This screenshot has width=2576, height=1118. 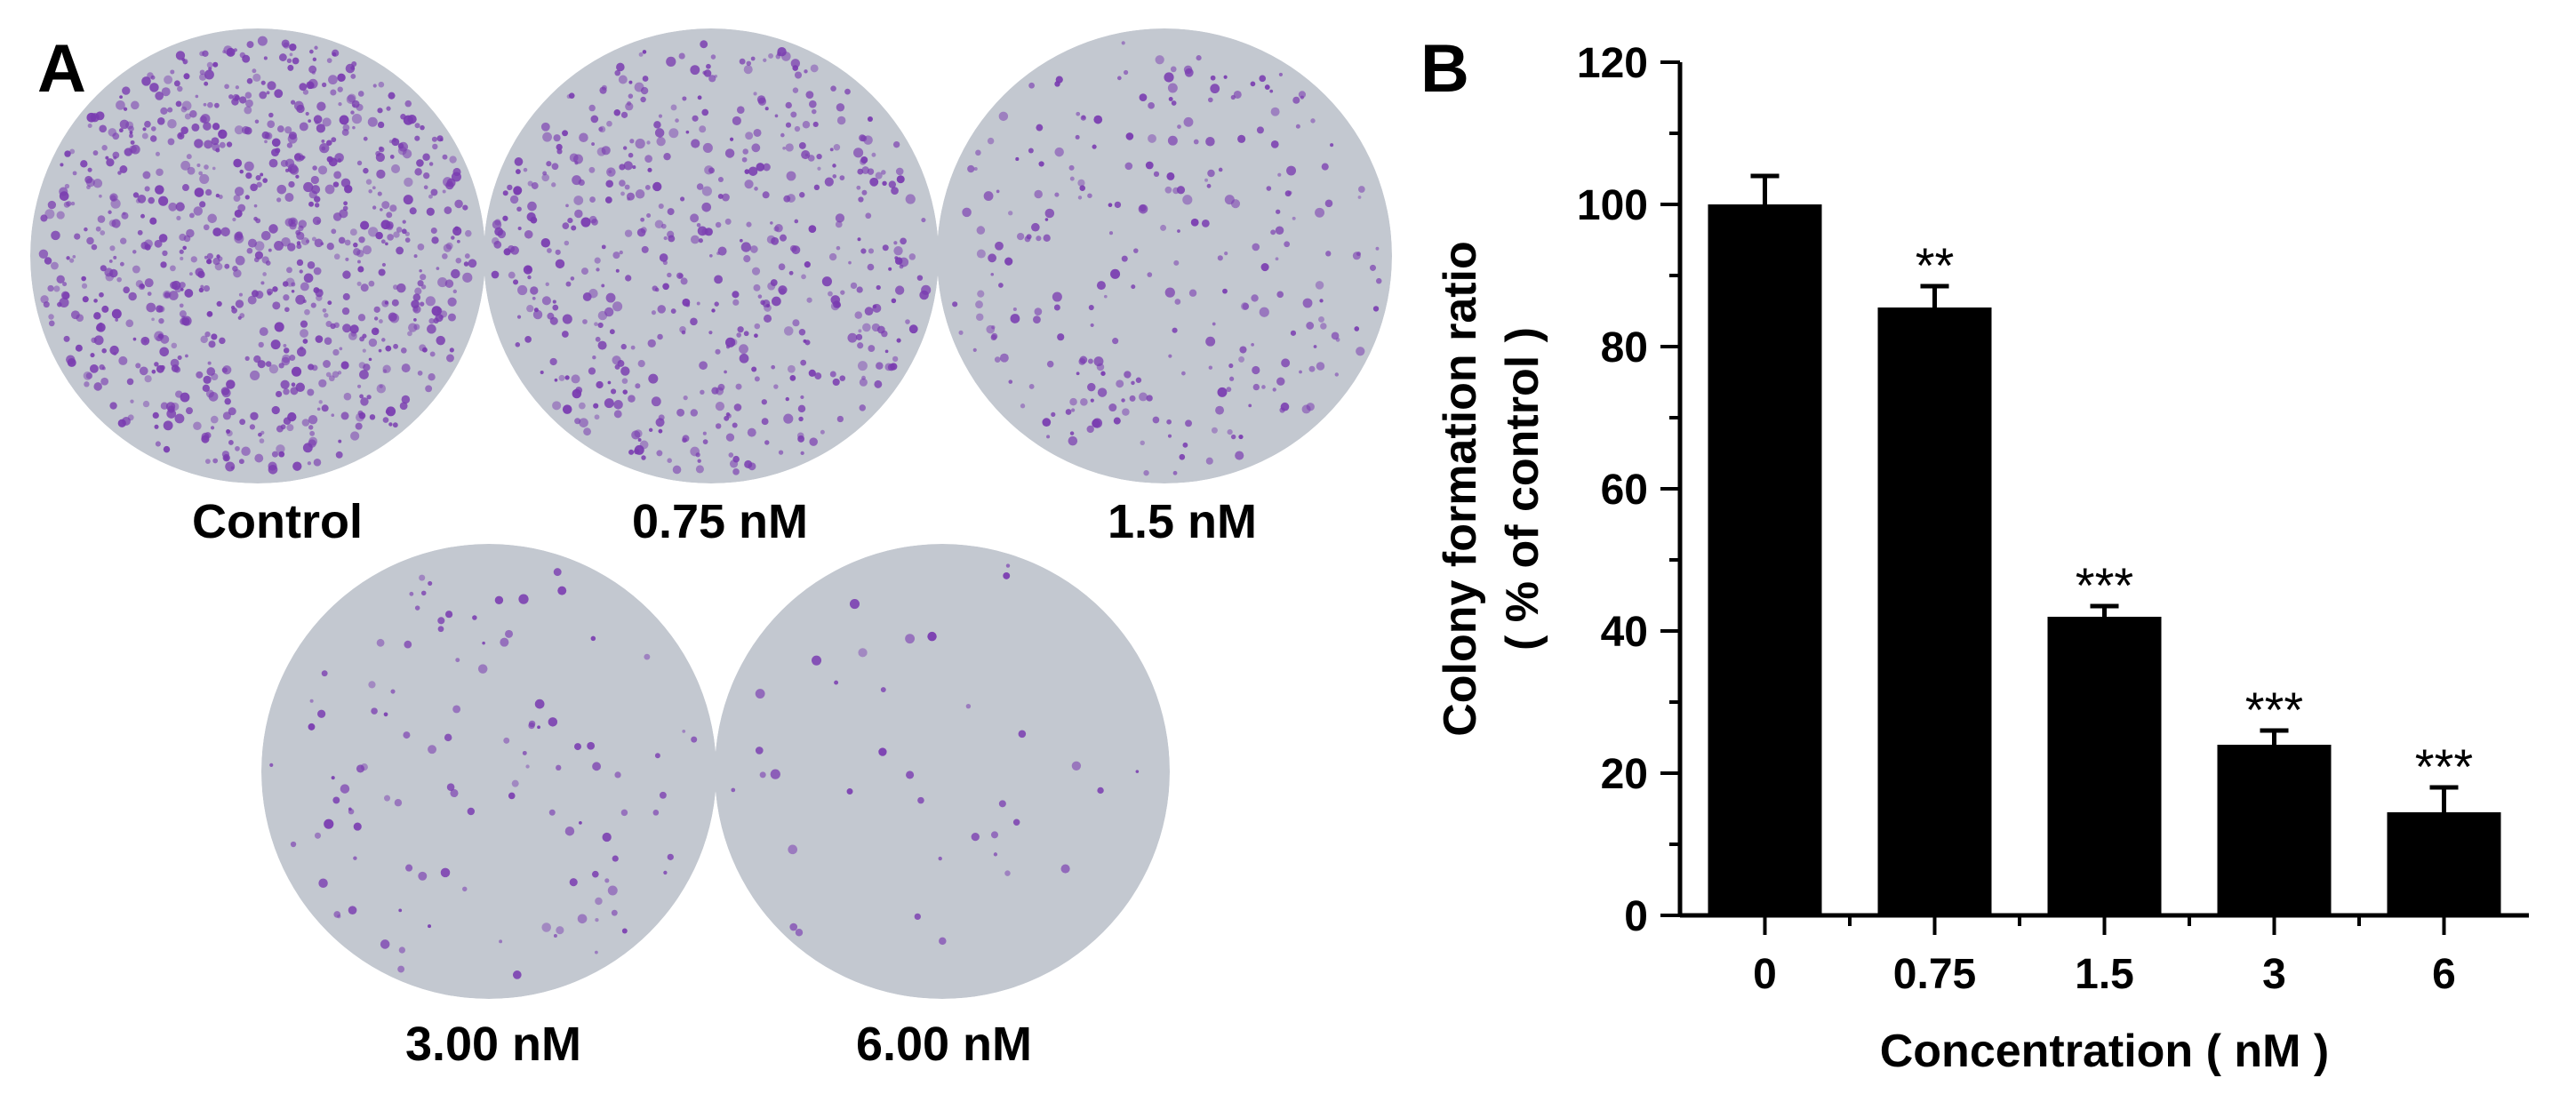 What do you see at coordinates (2105, 1051) in the screenshot?
I see `x-axis-title: Concentration ( nM )` at bounding box center [2105, 1051].